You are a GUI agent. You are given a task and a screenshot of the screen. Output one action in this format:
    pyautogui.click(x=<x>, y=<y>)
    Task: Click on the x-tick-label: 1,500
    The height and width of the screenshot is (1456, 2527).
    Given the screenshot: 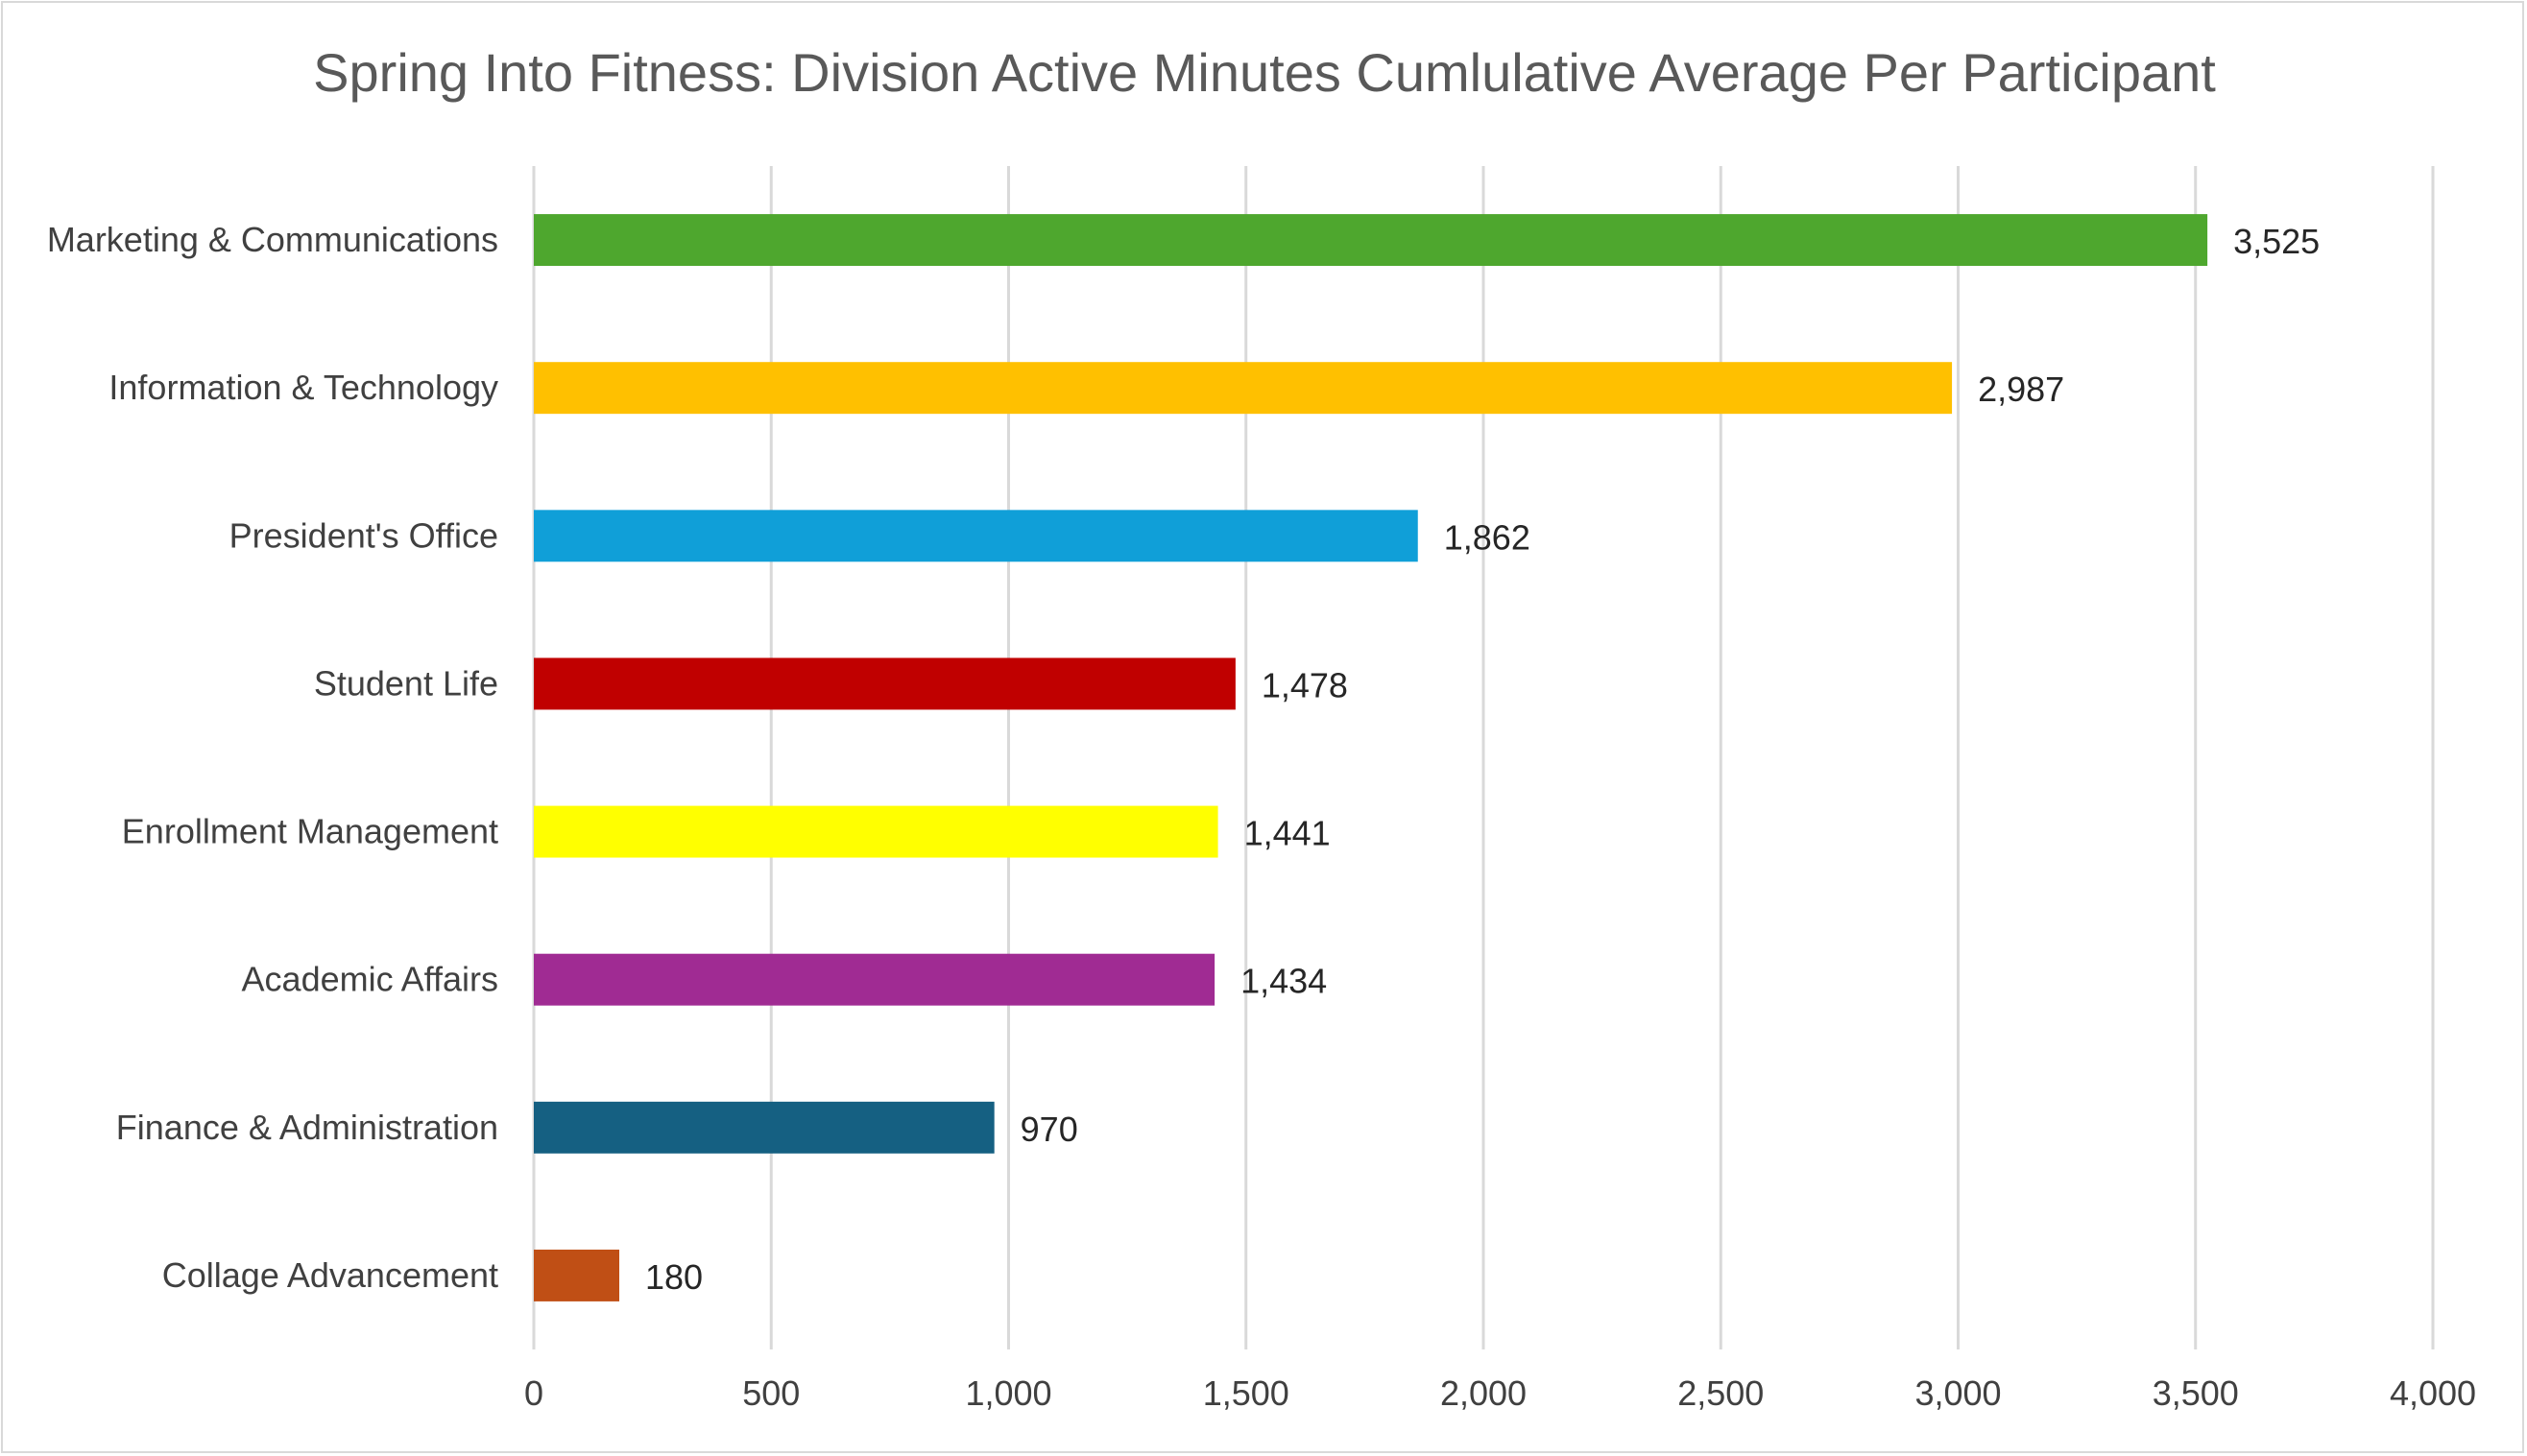 What is the action you would take?
    pyautogui.click(x=1246, y=1393)
    